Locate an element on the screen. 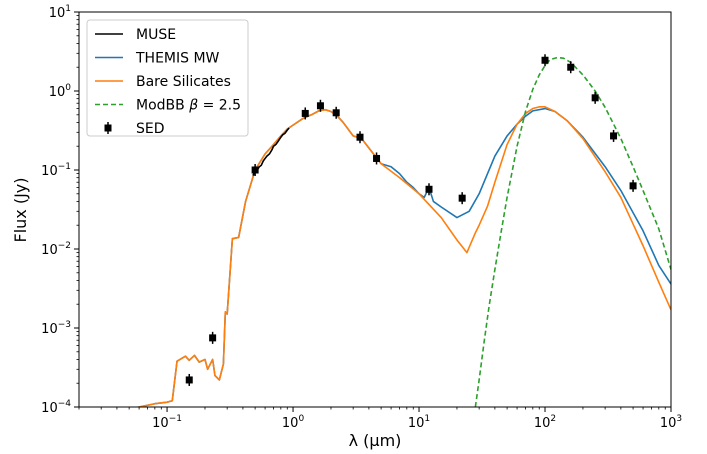 This screenshot has height=454, width=707. series-line-muse is located at coordinates (271, 151).